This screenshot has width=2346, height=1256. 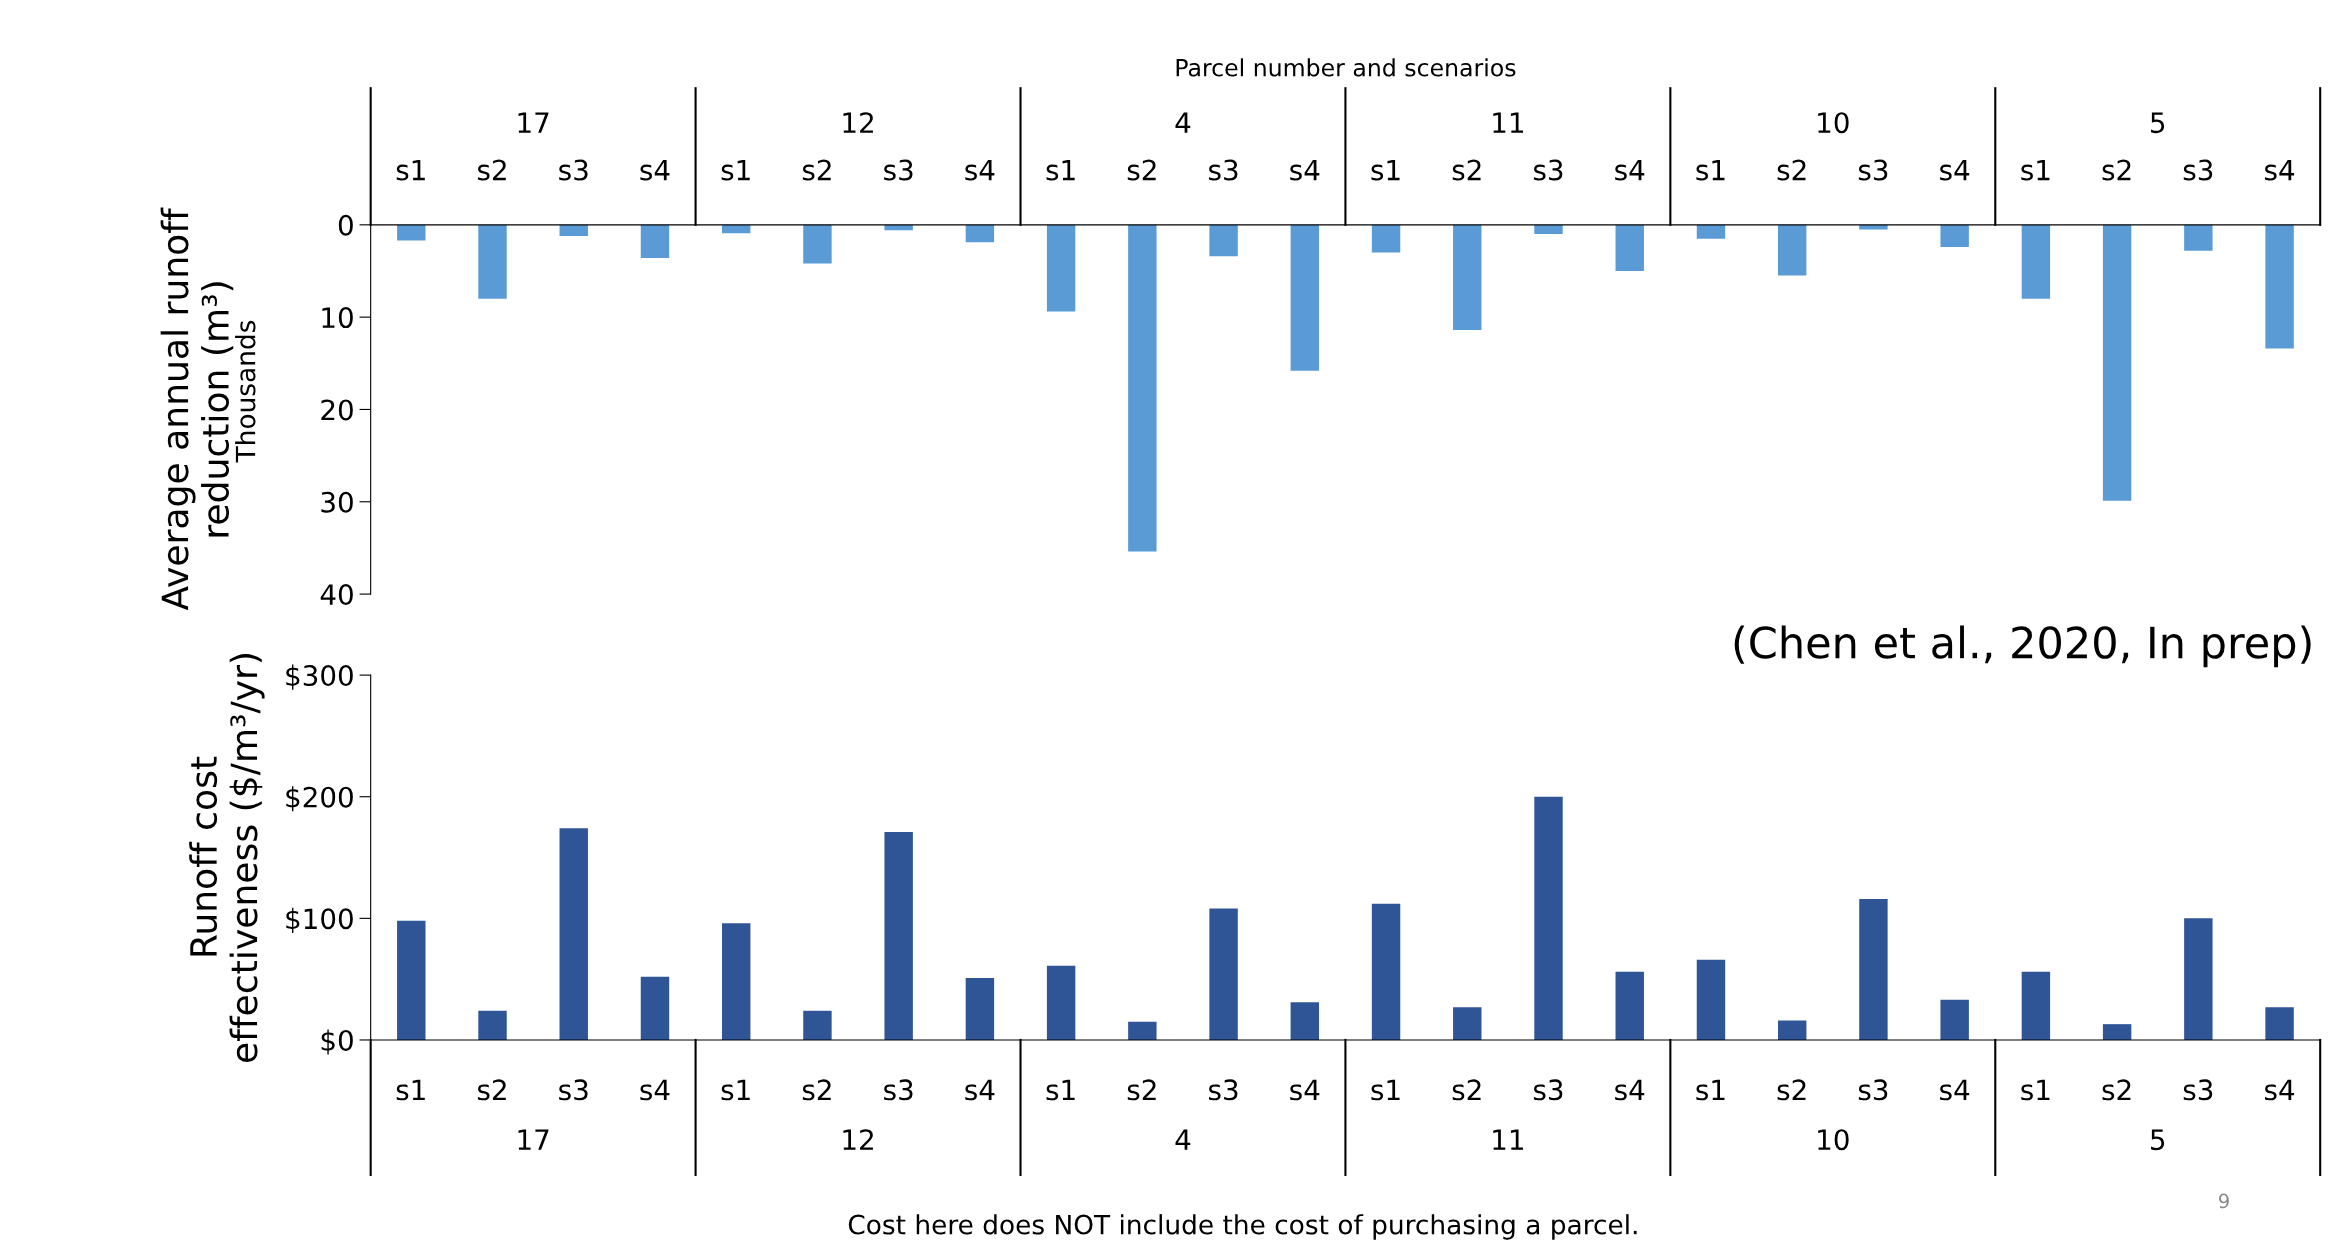 What do you see at coordinates (319, 677) in the screenshot?
I see `y-tick-label: $300` at bounding box center [319, 677].